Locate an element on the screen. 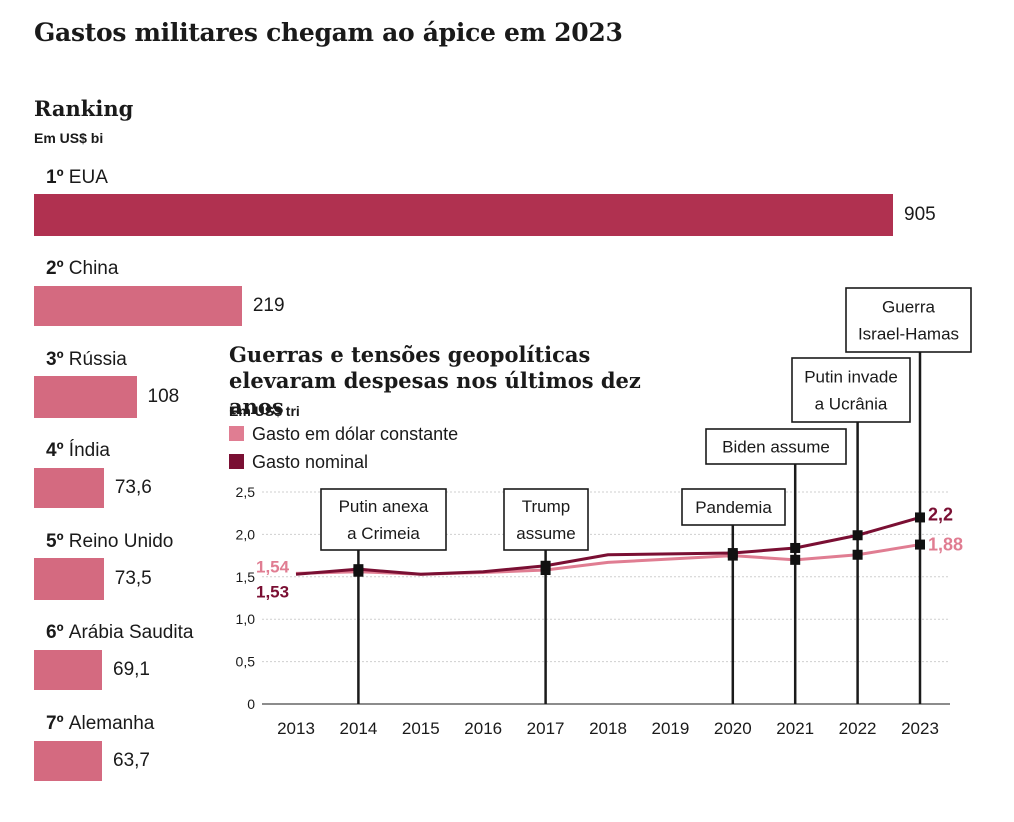 This screenshot has height=822, width=1014. bar-category: China is located at coordinates (93, 268).